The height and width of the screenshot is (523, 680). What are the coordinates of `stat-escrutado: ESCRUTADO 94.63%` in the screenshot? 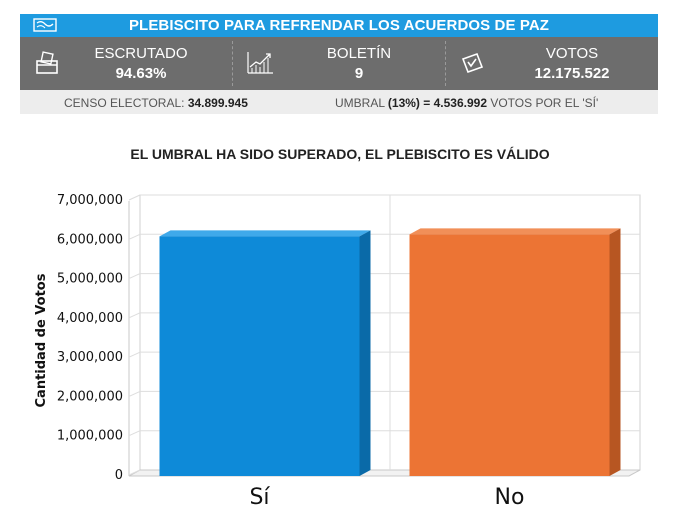 It's located at (126, 63).